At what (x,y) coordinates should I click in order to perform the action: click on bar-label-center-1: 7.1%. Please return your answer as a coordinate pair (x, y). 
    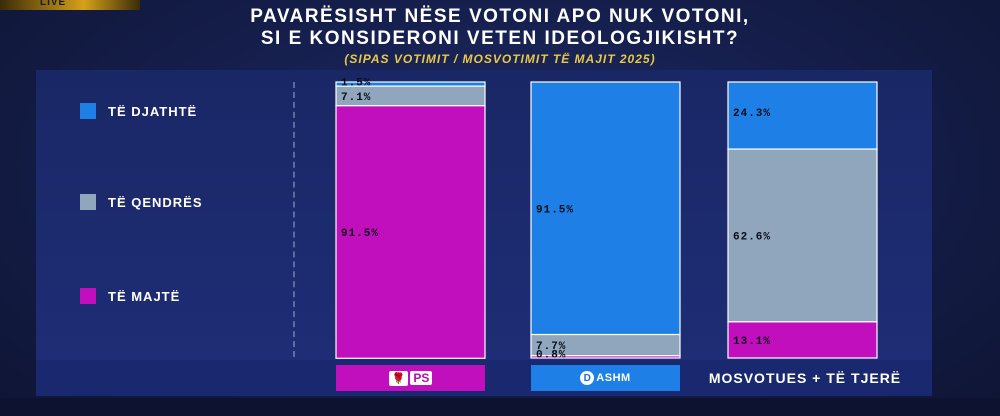
    Looking at the image, I should click on (356, 98).